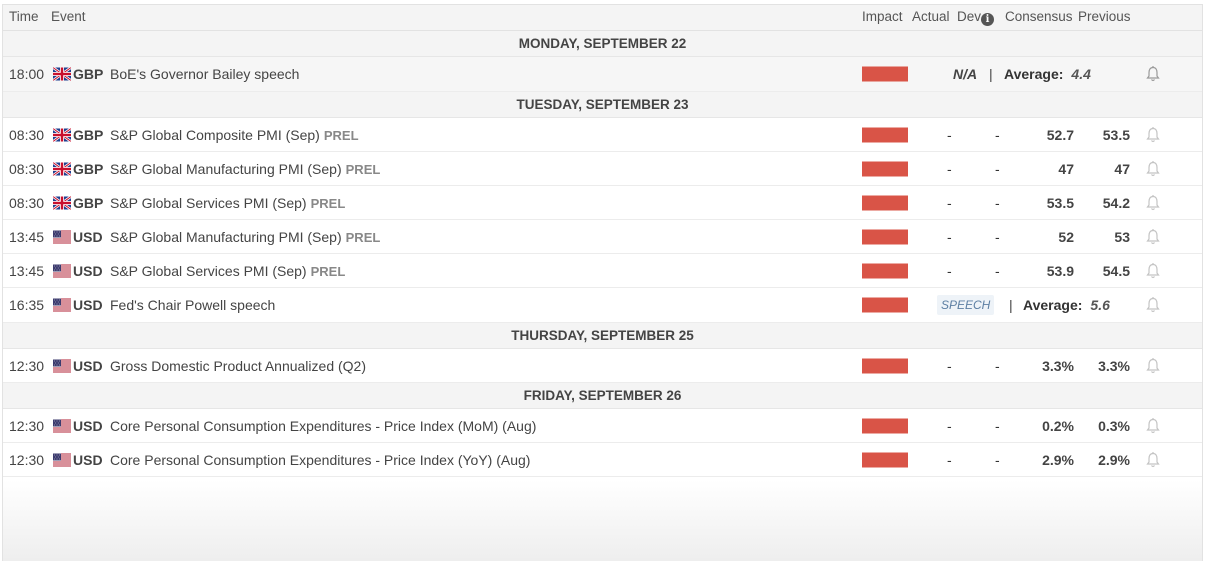 This screenshot has width=1207, height=563. Describe the element at coordinates (1066, 168) in the screenshot. I see `consensus-value: 47` at that location.